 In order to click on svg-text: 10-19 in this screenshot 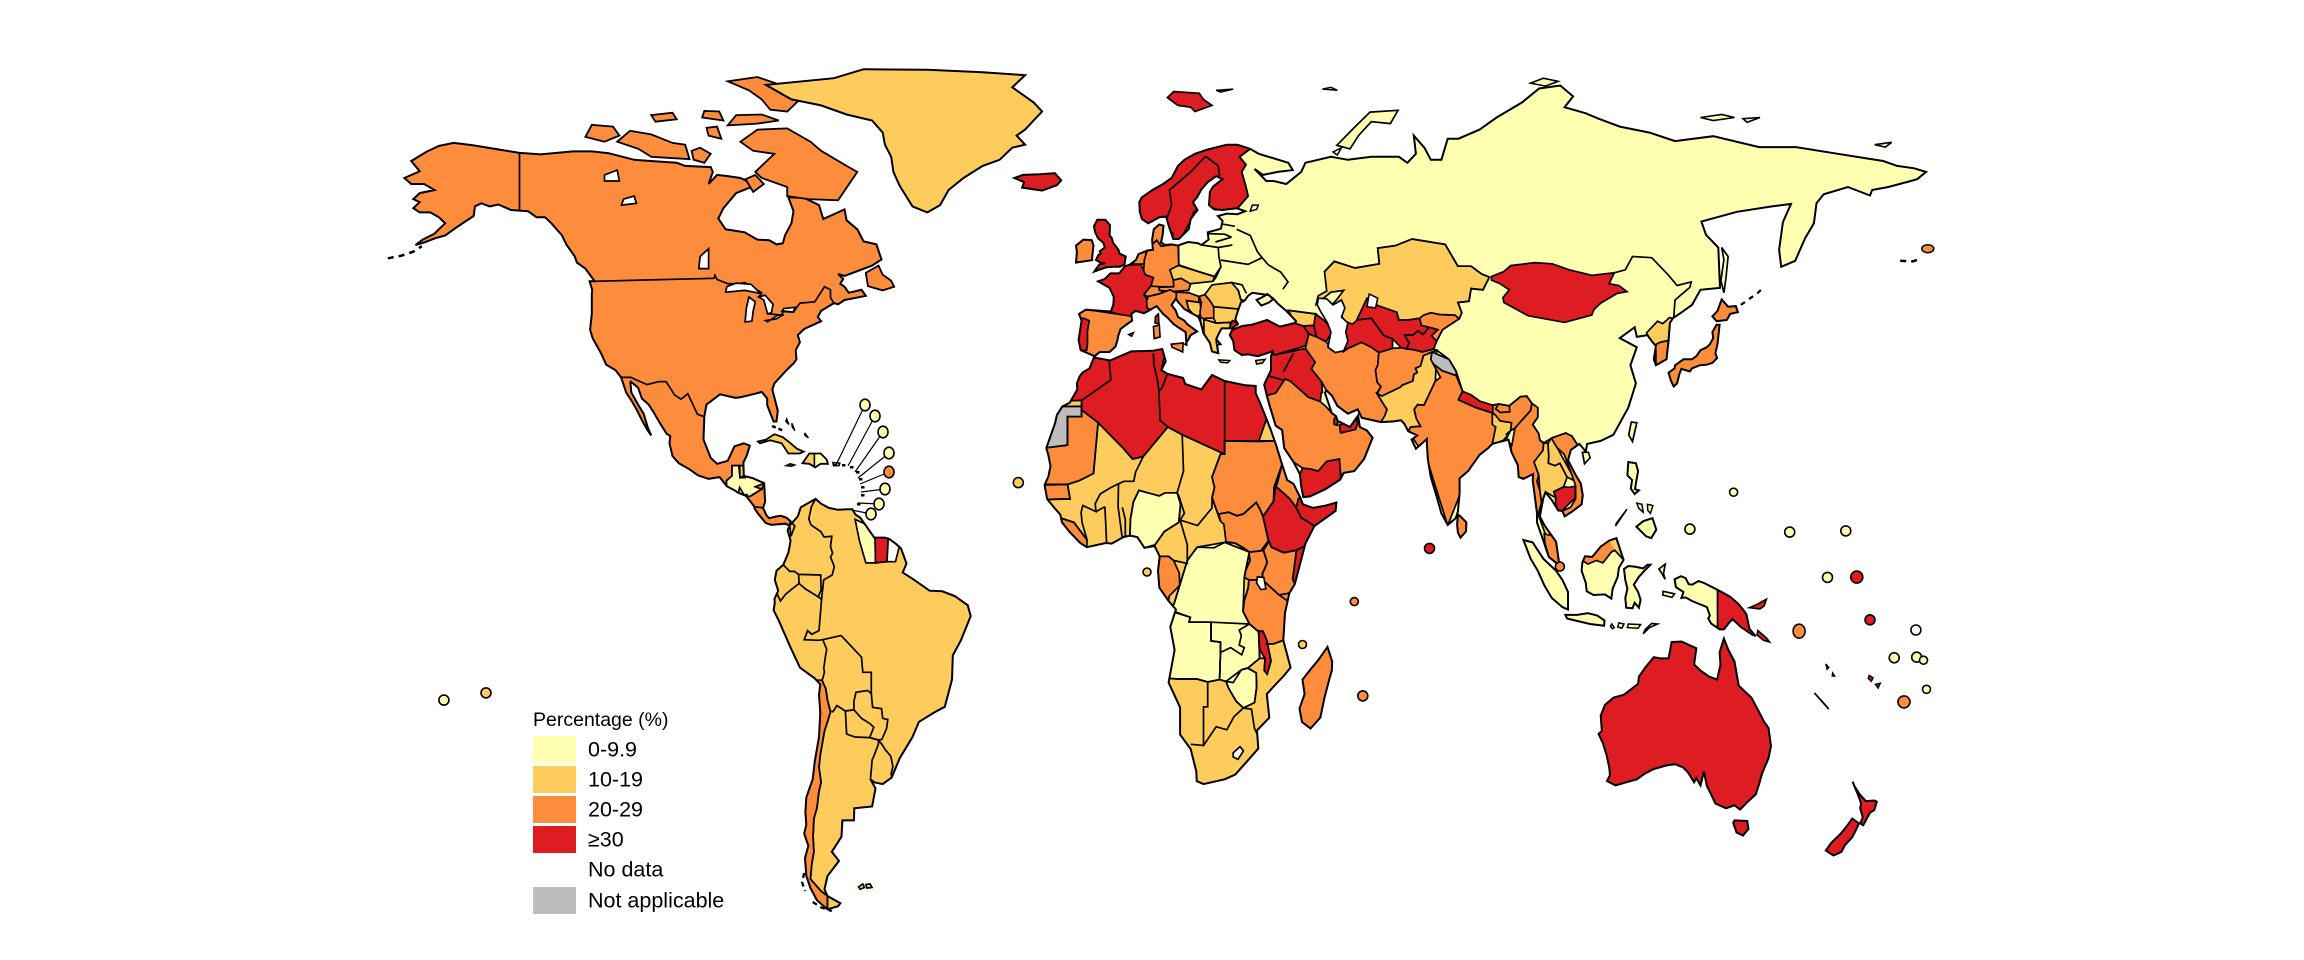, I will do `click(615, 780)`.